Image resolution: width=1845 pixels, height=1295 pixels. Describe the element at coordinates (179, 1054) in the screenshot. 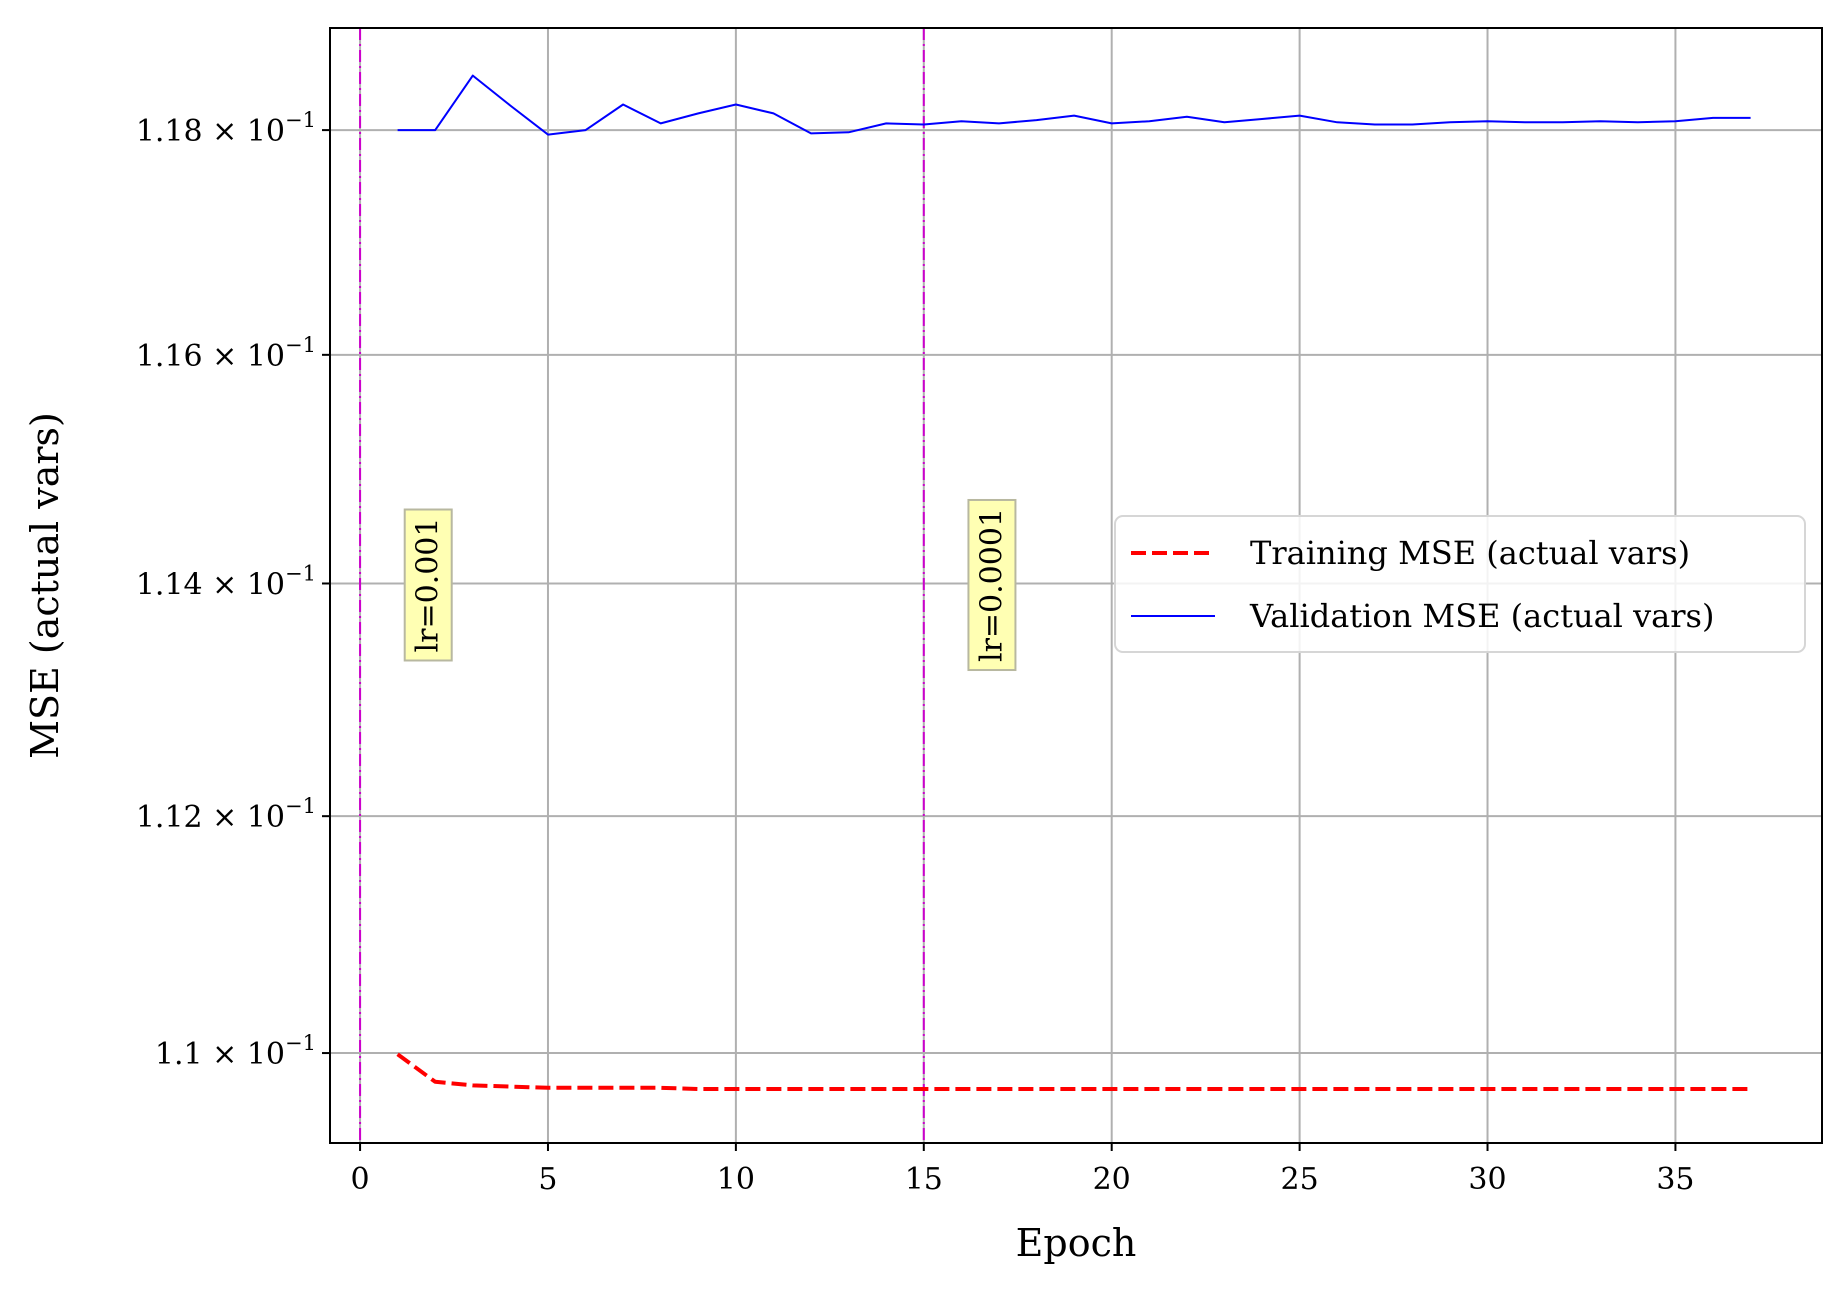

I see `y-tick-mantissa: 1.1` at that location.